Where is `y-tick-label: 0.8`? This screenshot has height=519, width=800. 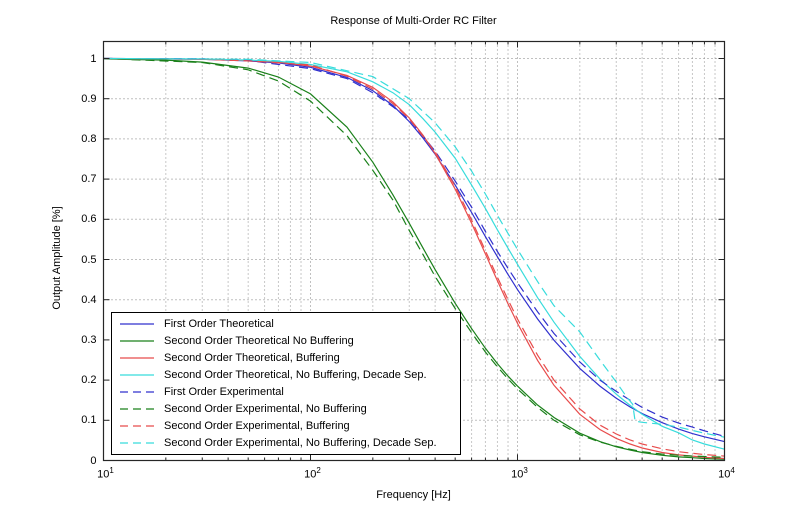
y-tick-label: 0.8 is located at coordinates (89, 138).